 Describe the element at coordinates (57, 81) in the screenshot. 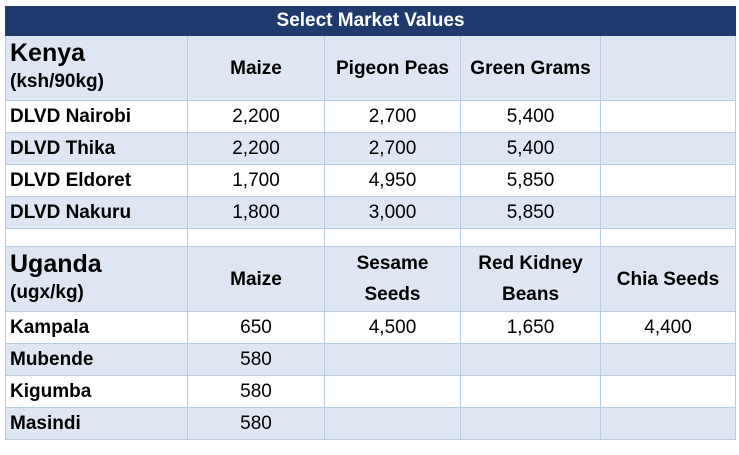

I see `kenya-region-unit: (ksh/90kg)` at that location.